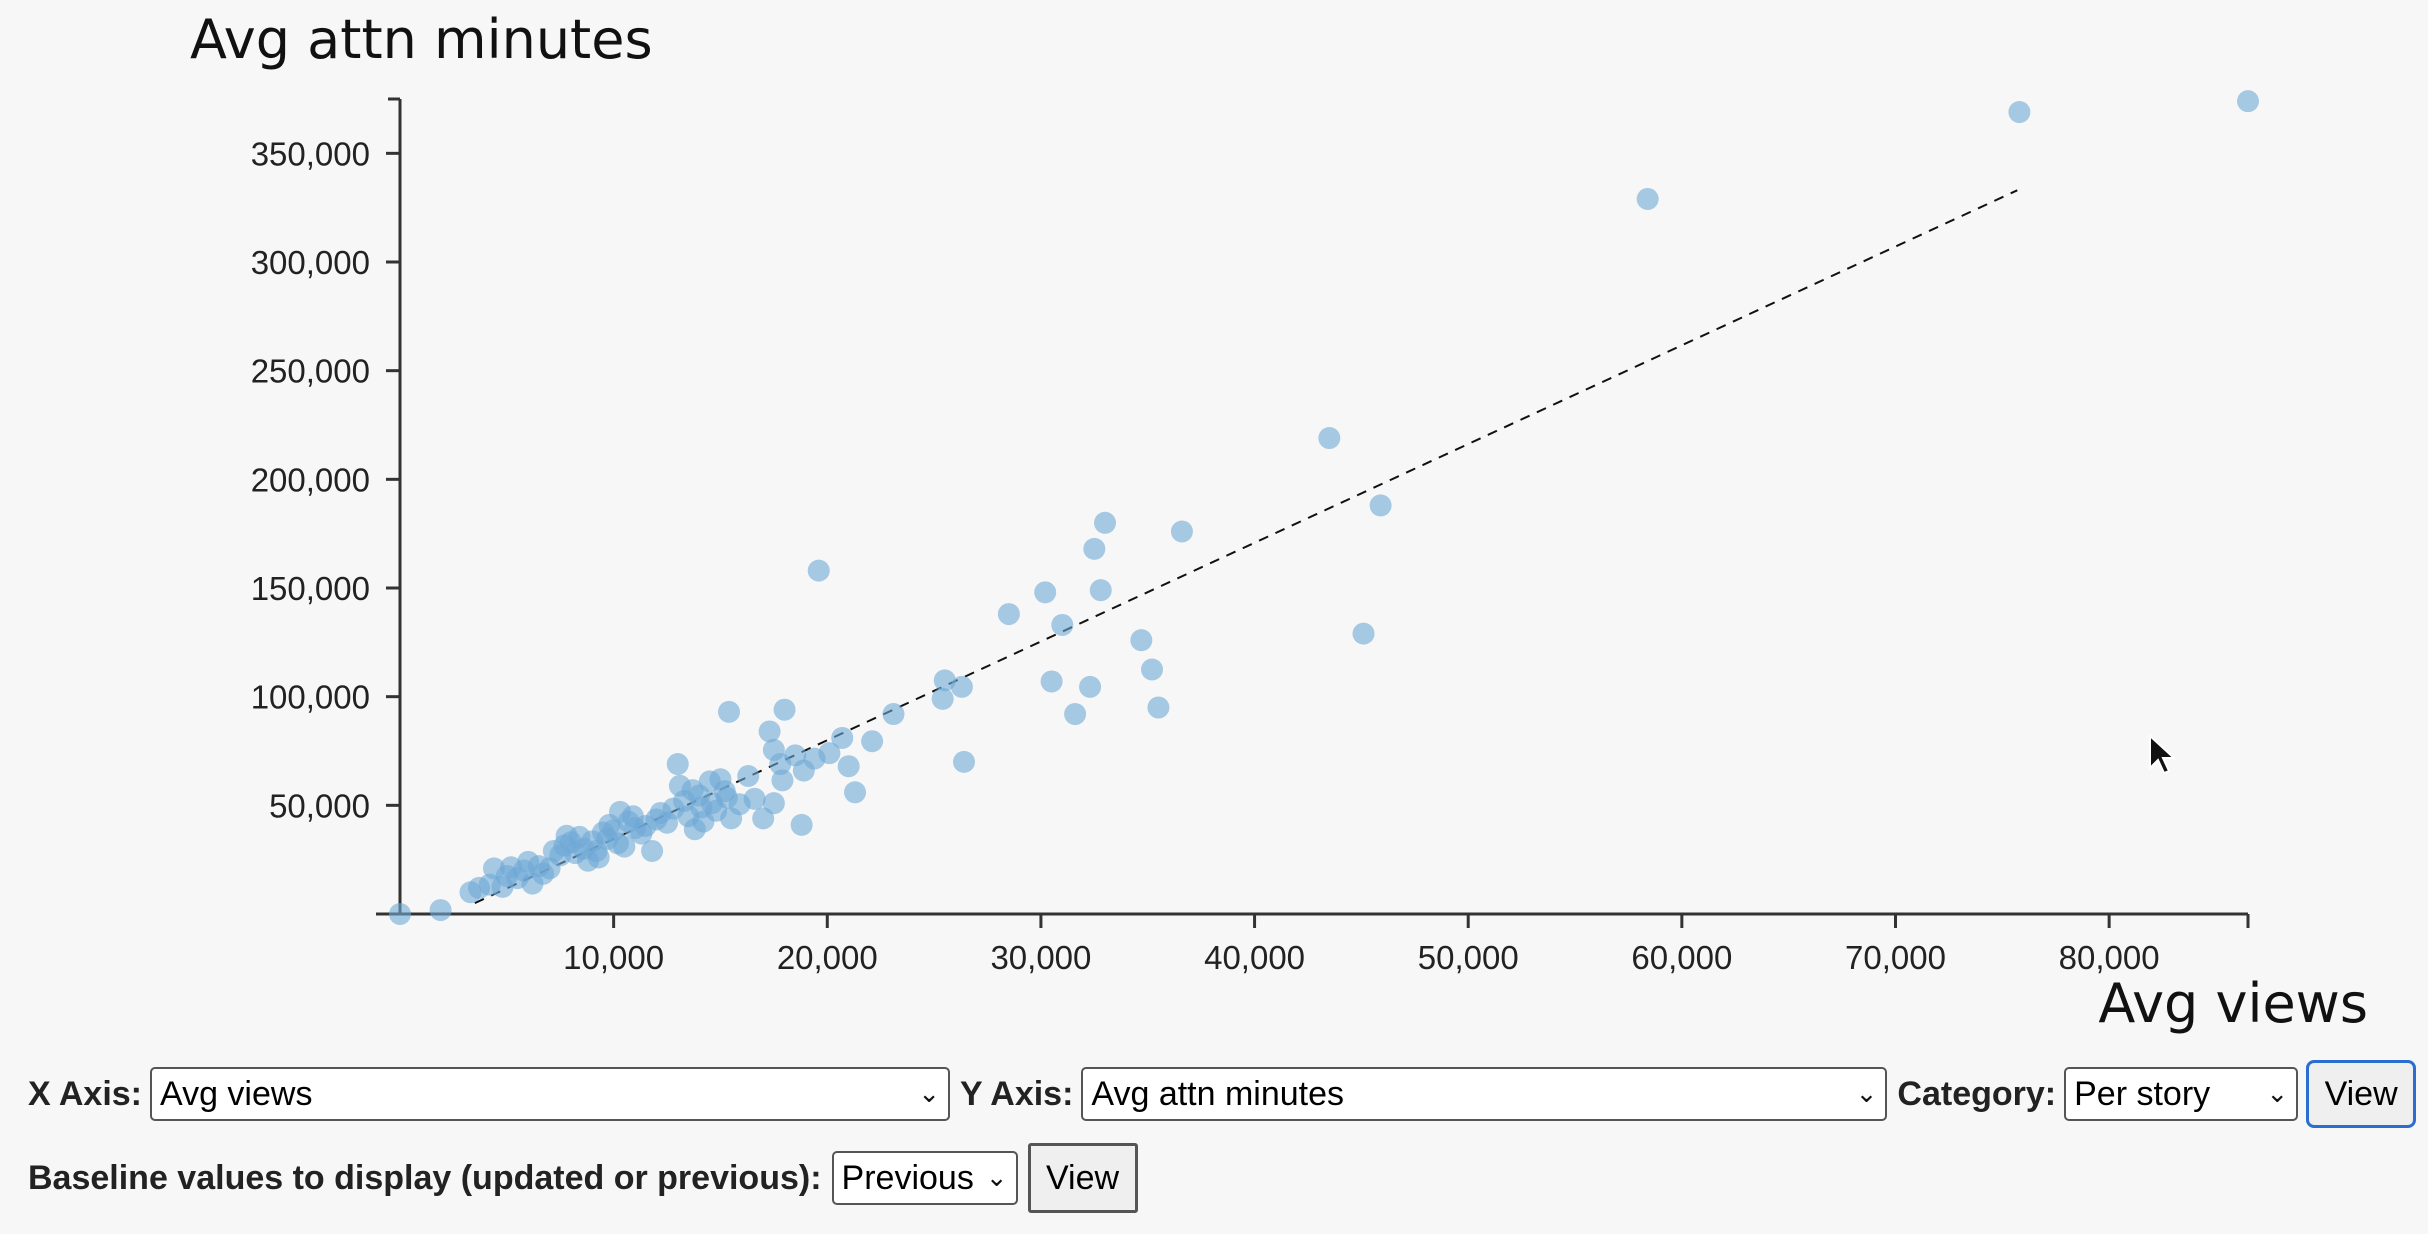  Describe the element at coordinates (1681, 957) in the screenshot. I see `x-tick-label: 60,000` at that location.